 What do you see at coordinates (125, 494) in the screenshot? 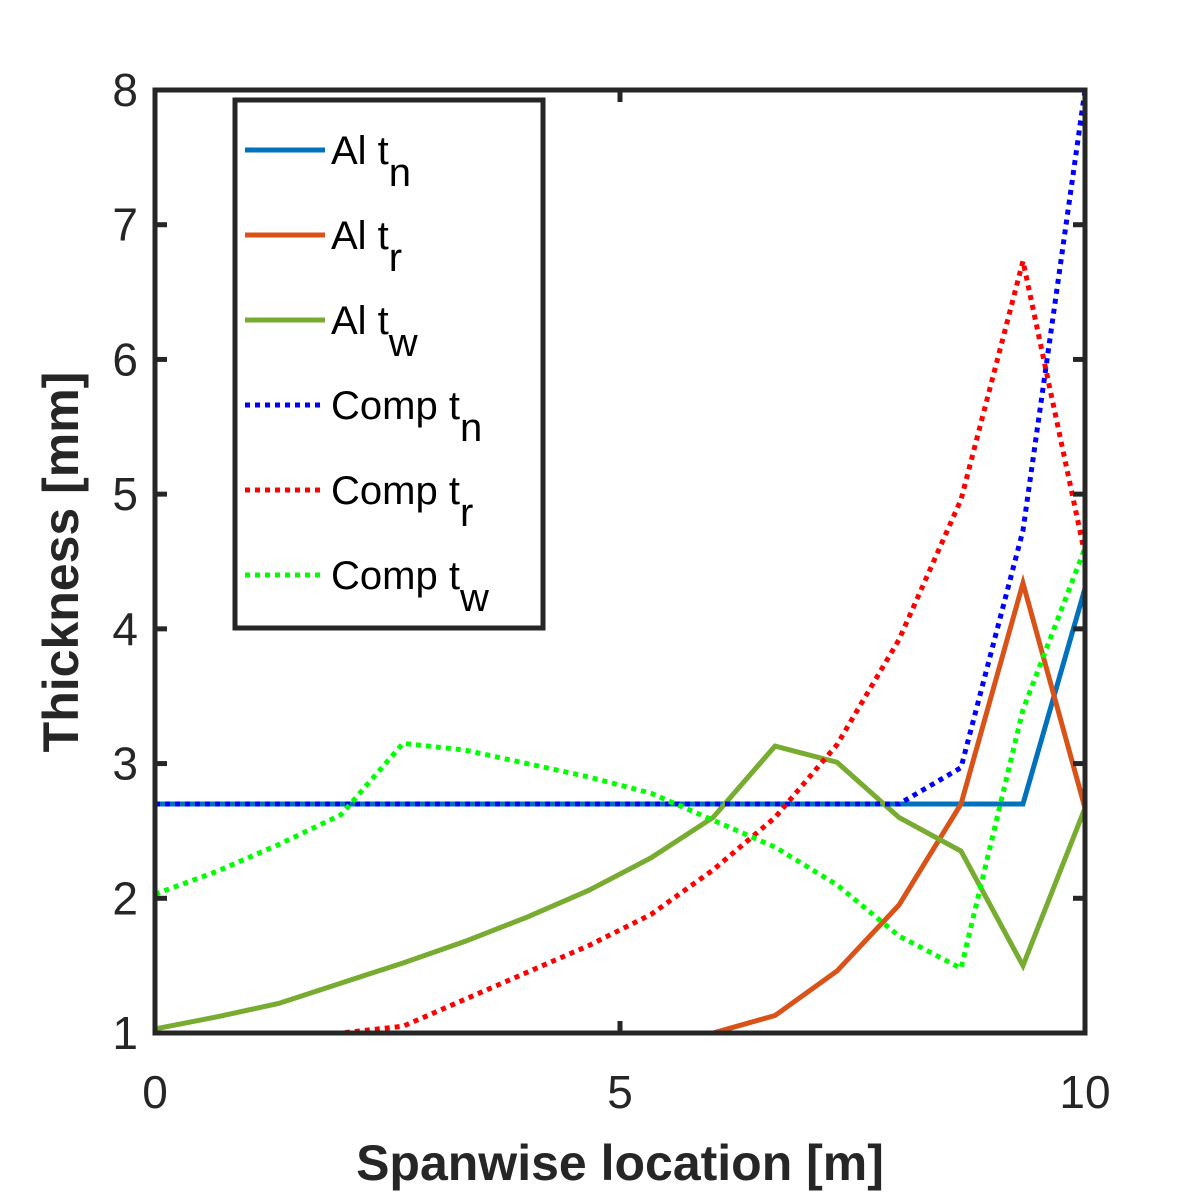
I see `y-tick-label: 5` at bounding box center [125, 494].